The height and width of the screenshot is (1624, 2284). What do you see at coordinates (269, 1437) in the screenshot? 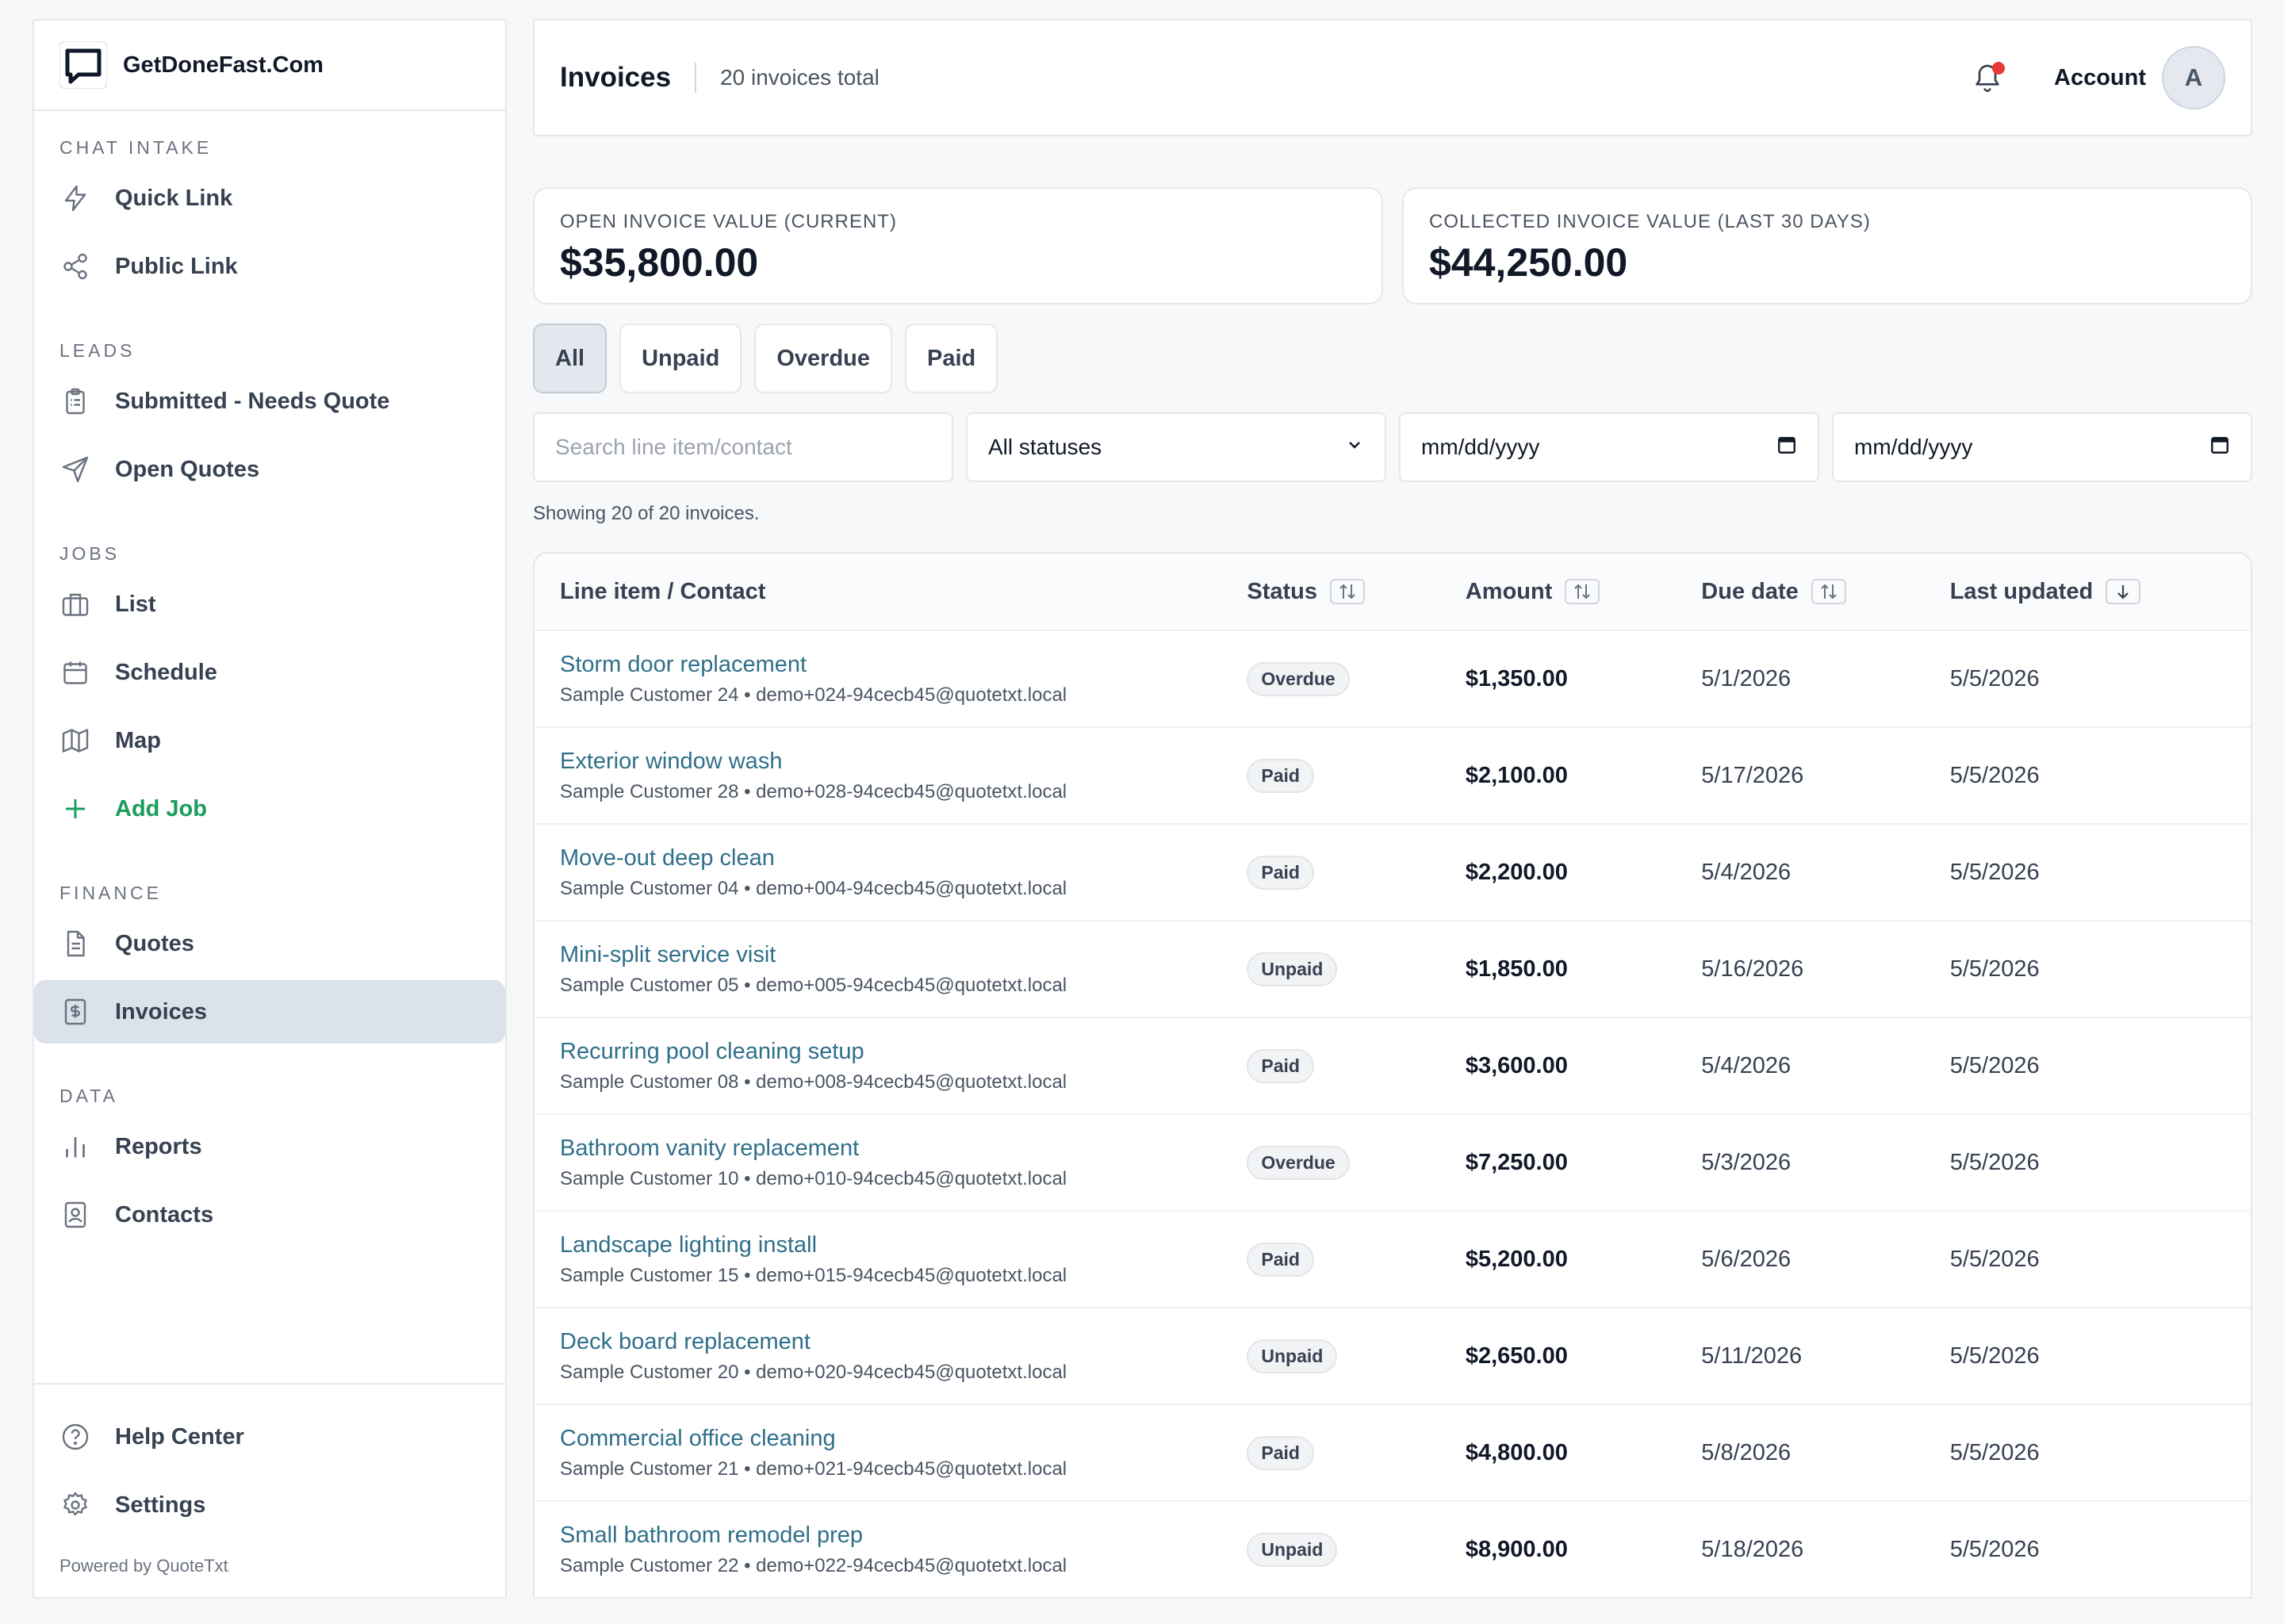
I see `sidebar-item-help-center: Help Center` at bounding box center [269, 1437].